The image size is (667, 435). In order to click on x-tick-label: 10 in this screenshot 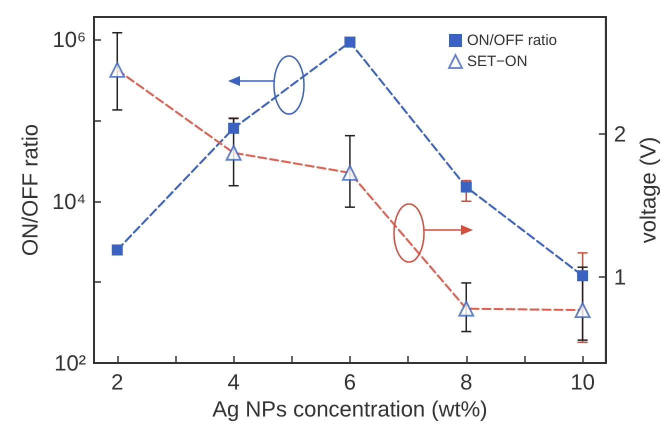, I will do `click(582, 382)`.